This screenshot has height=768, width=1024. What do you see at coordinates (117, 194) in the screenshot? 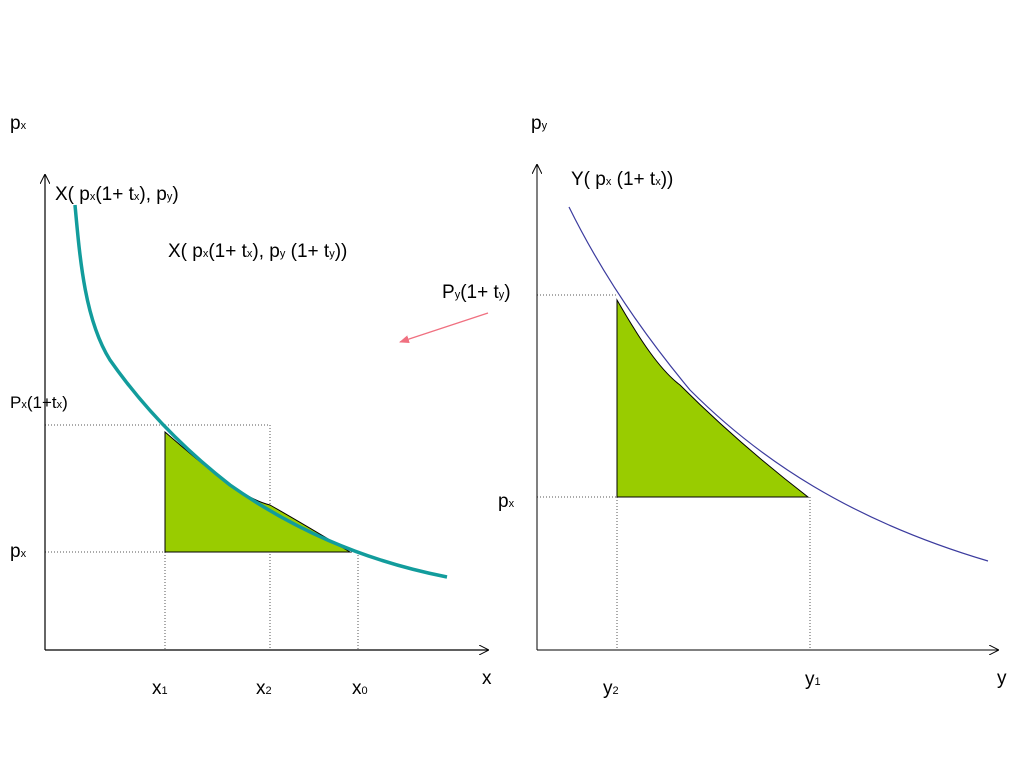
I see `left-curve-label-1: X( px(1+ tx), py)` at bounding box center [117, 194].